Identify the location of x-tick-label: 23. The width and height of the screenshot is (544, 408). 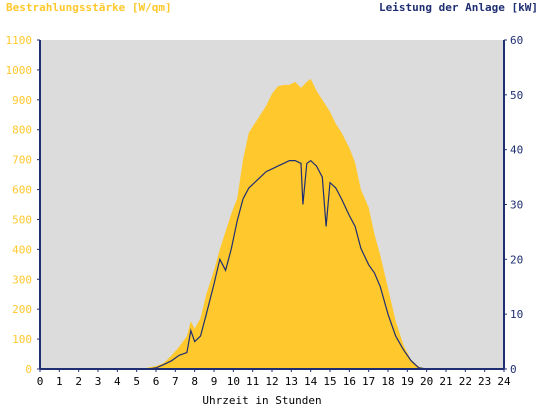
(484, 381).